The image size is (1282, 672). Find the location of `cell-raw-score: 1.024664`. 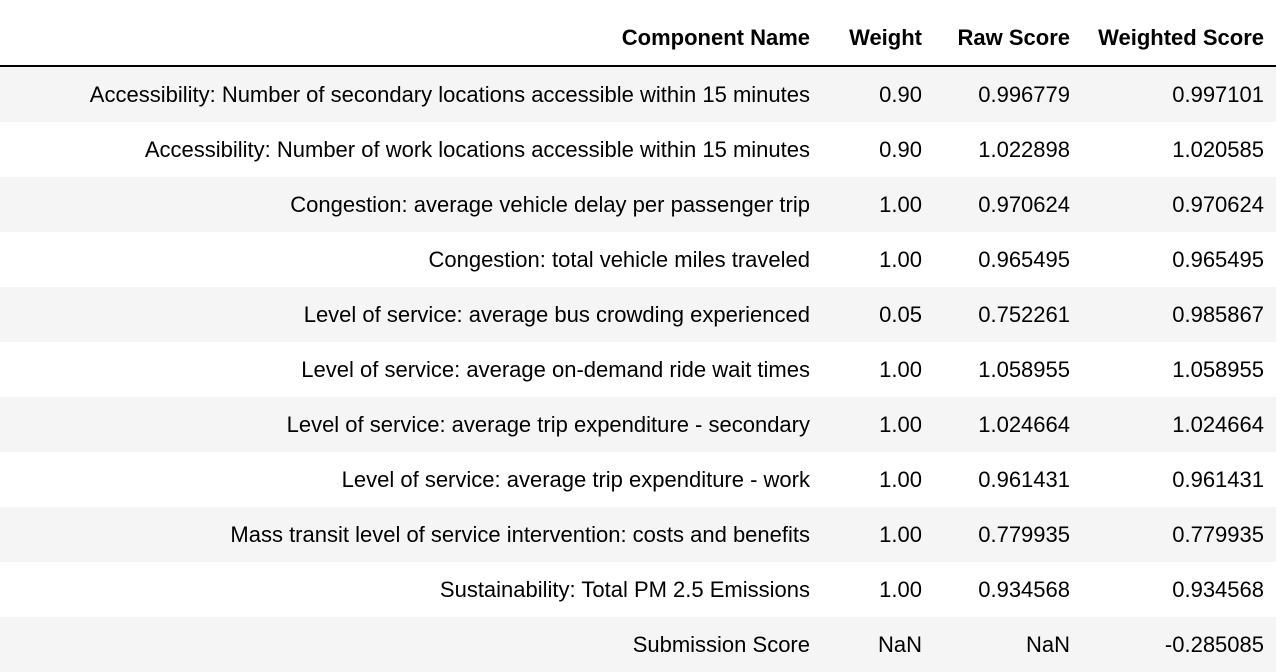

cell-raw-score: 1.024664 is located at coordinates (1008, 424).